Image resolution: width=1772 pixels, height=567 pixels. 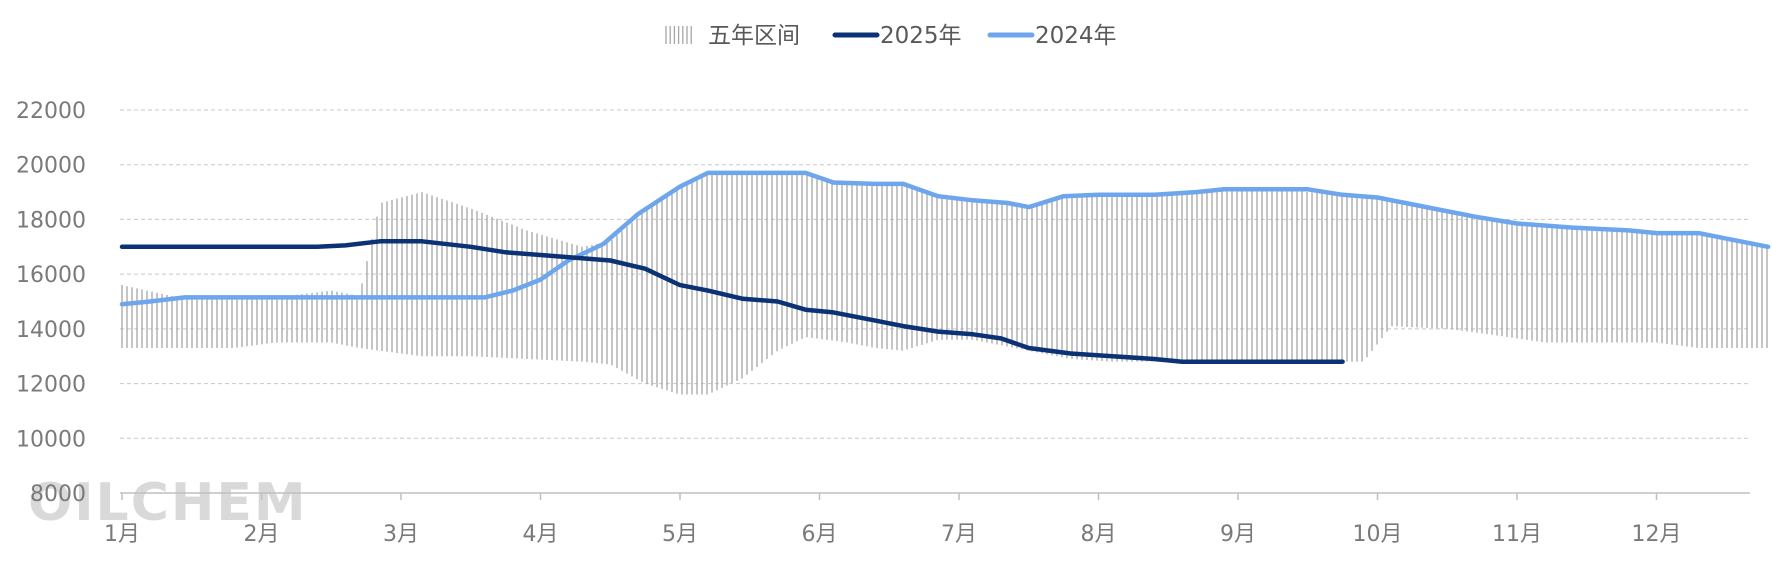 What do you see at coordinates (1099, 534) in the screenshot?
I see `x-tick-label-8: 8月` at bounding box center [1099, 534].